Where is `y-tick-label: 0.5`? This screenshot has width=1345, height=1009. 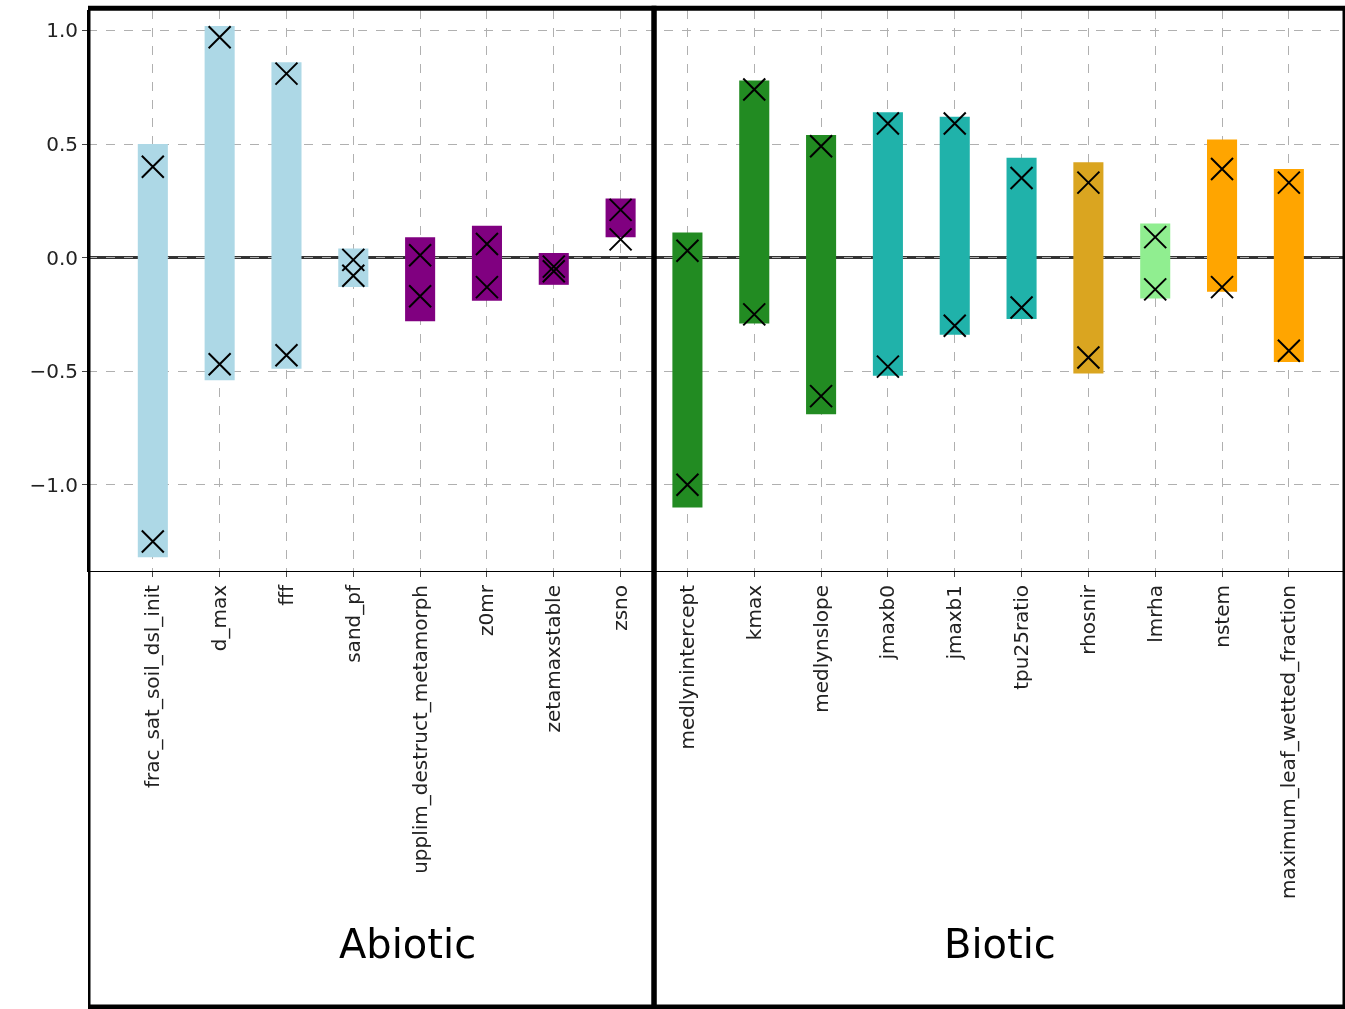 y-tick-label: 0.5 is located at coordinates (62, 144).